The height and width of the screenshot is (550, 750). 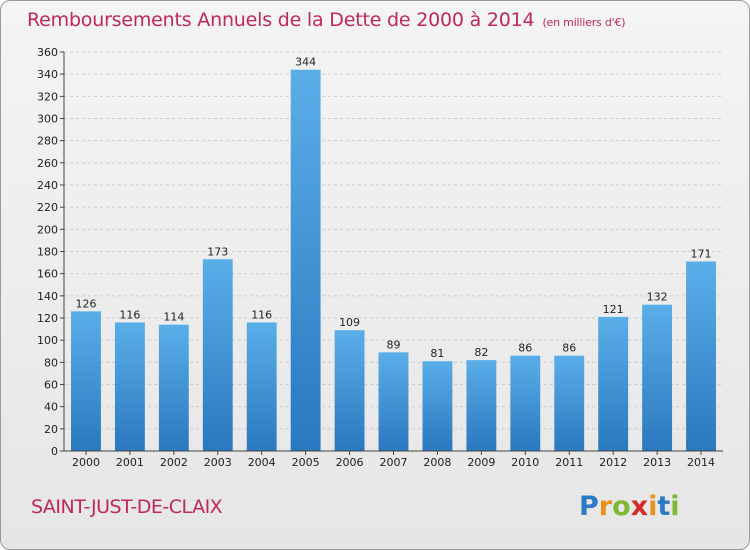 What do you see at coordinates (47, 296) in the screenshot?
I see `y-tick-label: 140` at bounding box center [47, 296].